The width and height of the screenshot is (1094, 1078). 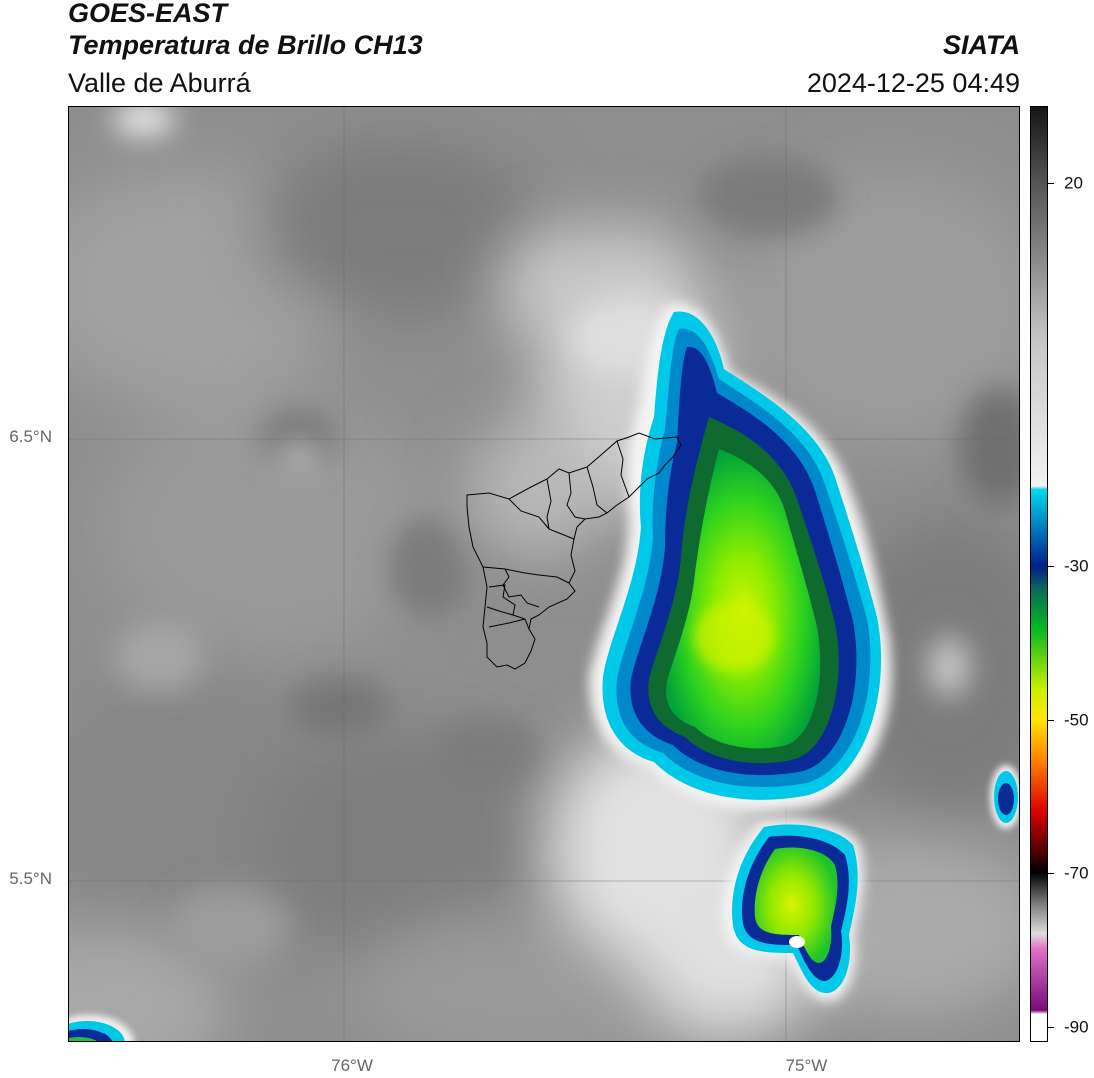 I want to click on datetime-label: 2024-12-25 04:49, so click(x=913, y=83).